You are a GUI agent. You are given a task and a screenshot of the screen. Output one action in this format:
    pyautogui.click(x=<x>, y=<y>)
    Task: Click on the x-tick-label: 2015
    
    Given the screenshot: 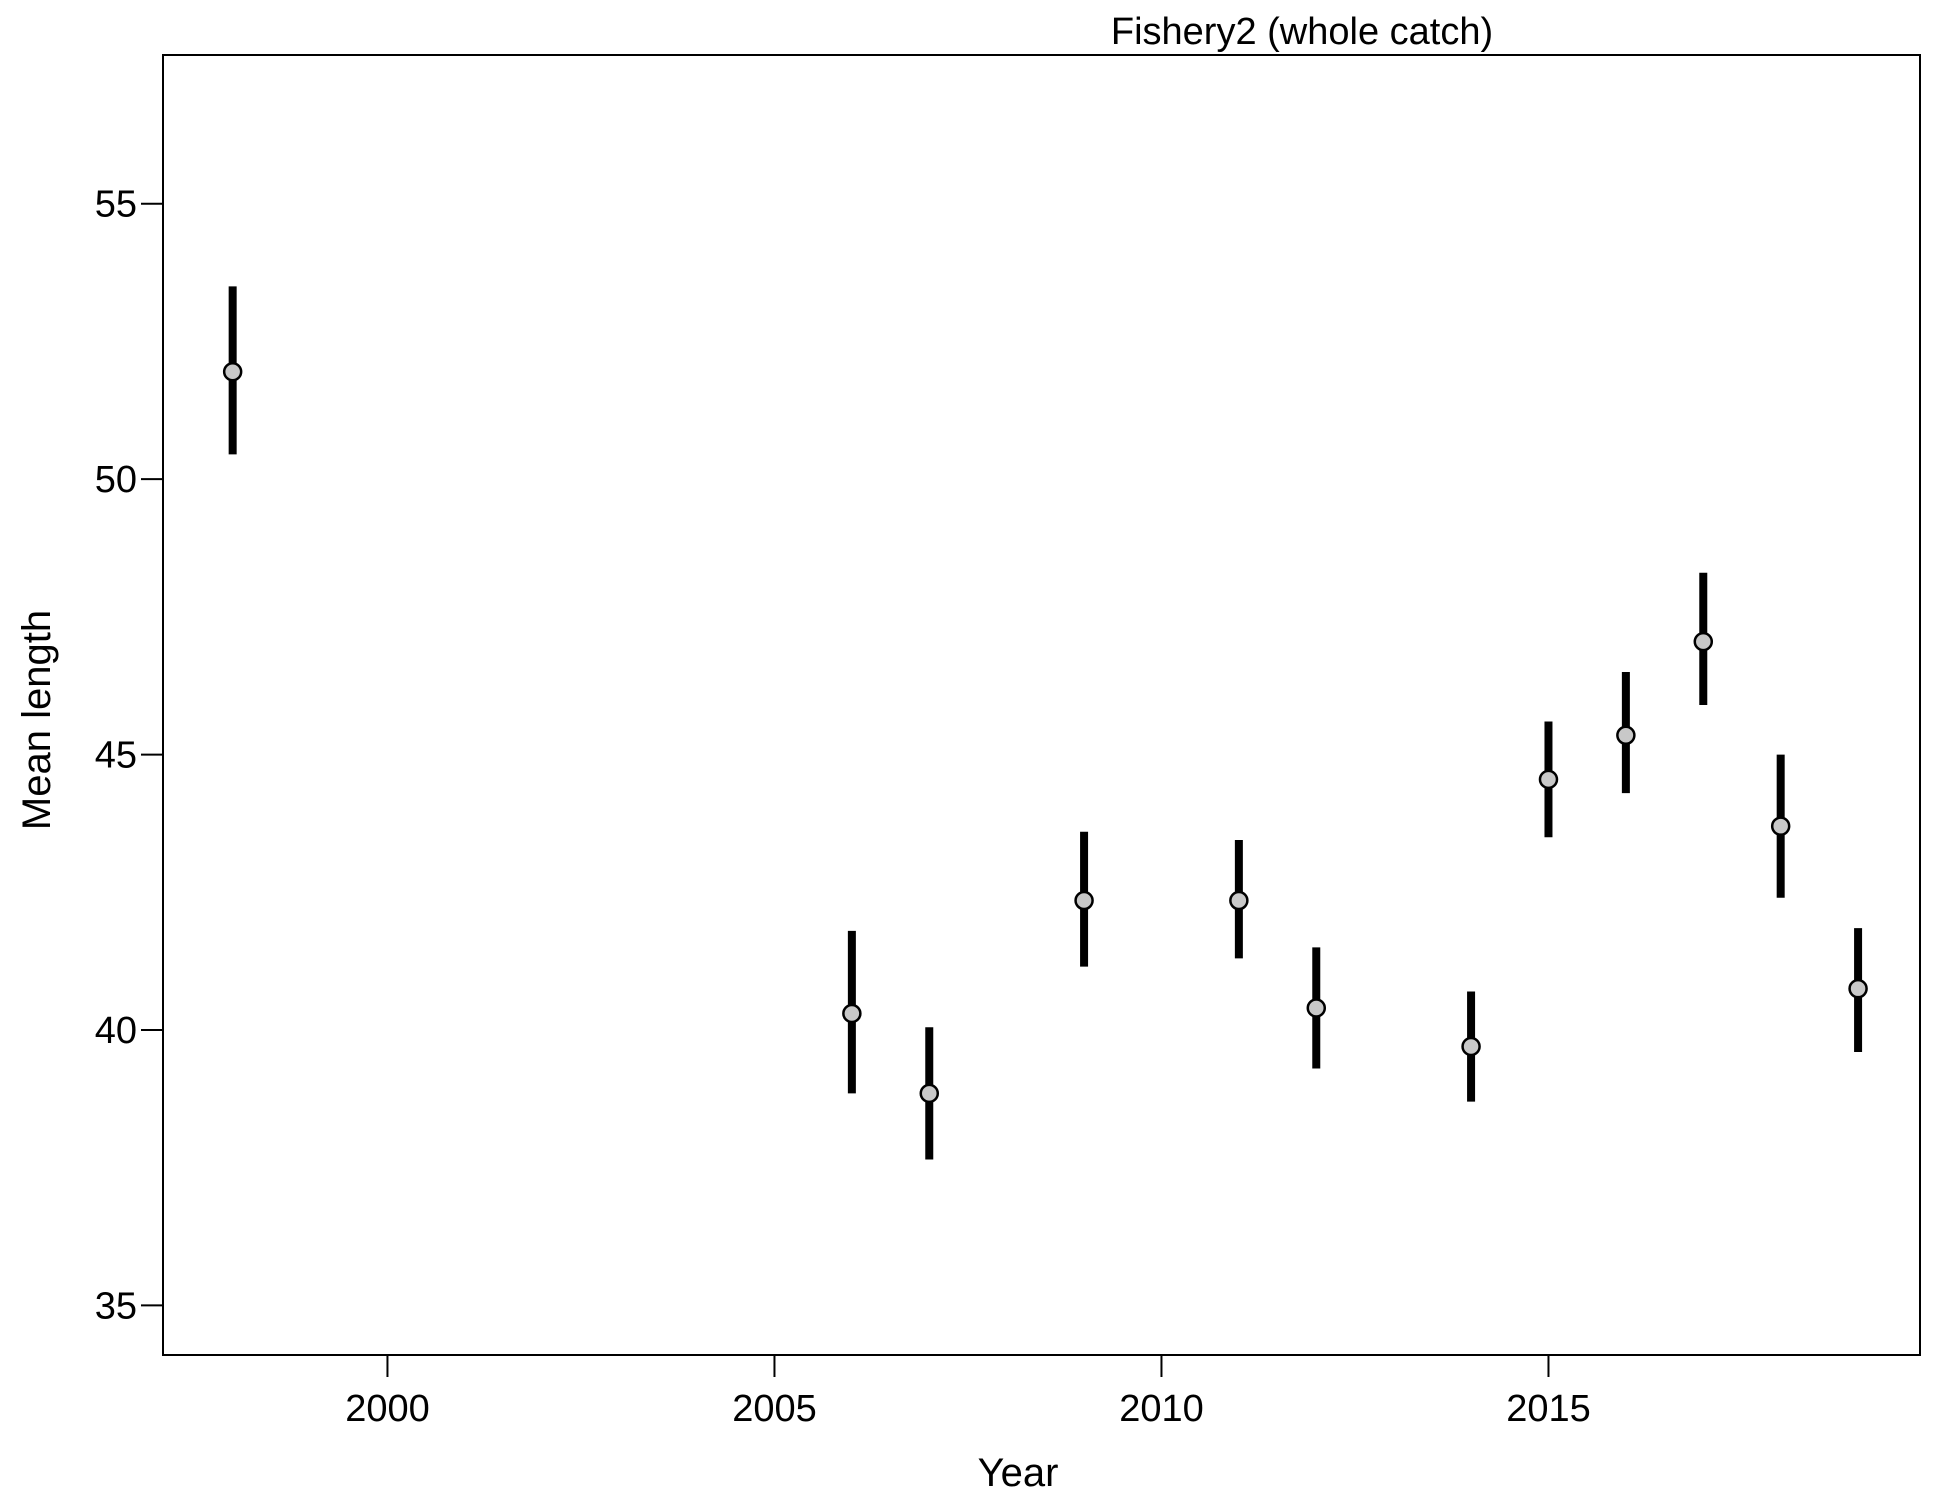 What is the action you would take?
    pyautogui.click(x=1548, y=1409)
    